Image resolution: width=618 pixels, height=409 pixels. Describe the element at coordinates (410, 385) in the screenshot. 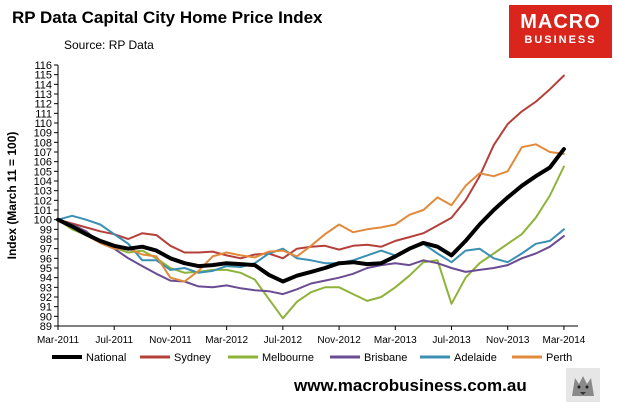

I see `footer-url: www.macrobusiness.com.au` at that location.